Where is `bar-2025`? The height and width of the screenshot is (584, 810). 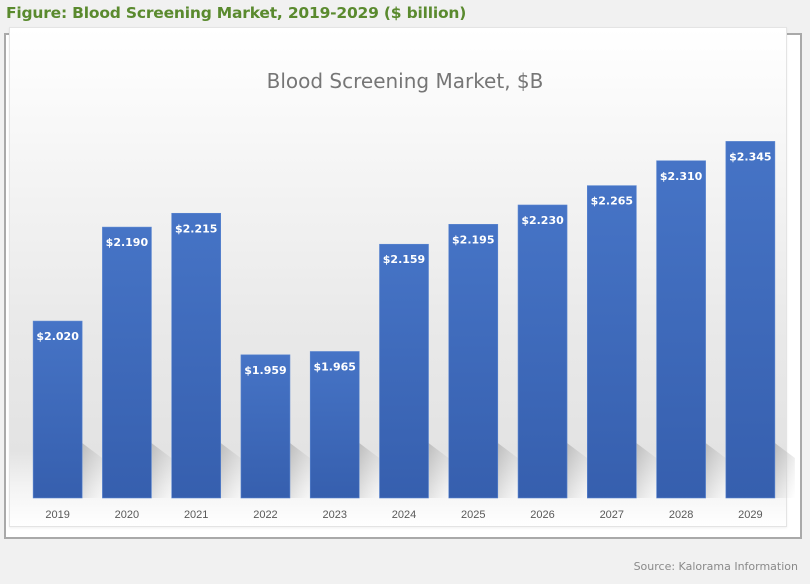
bar-2025 is located at coordinates (473, 361).